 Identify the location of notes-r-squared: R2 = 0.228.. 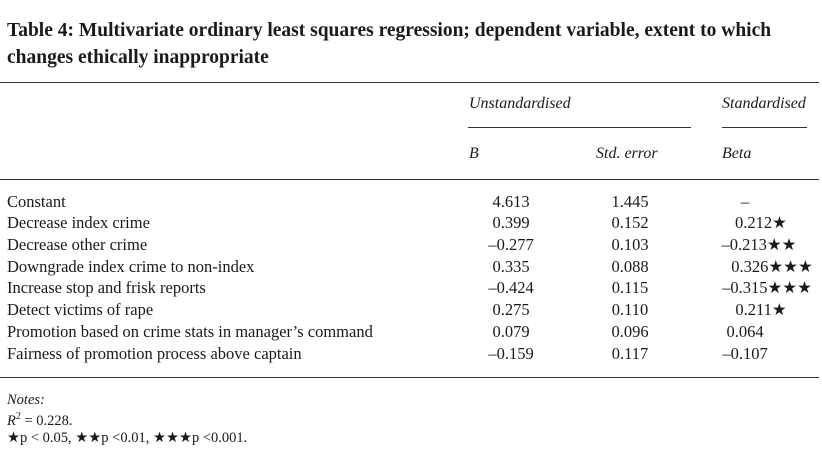
(40, 420).